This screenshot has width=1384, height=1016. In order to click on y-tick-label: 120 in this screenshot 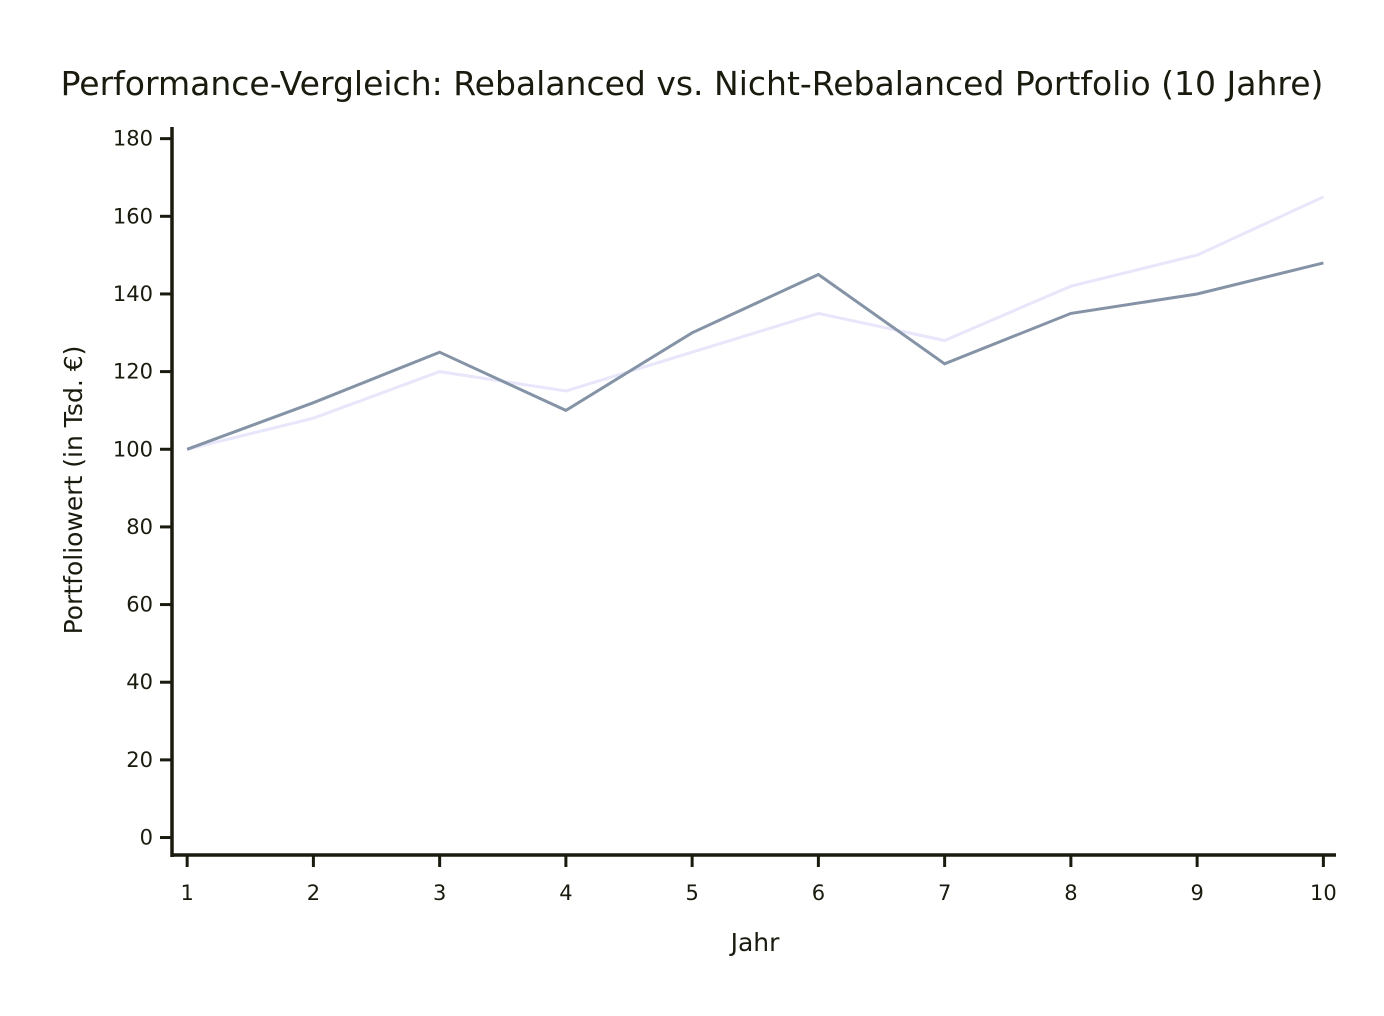, I will do `click(133, 372)`.